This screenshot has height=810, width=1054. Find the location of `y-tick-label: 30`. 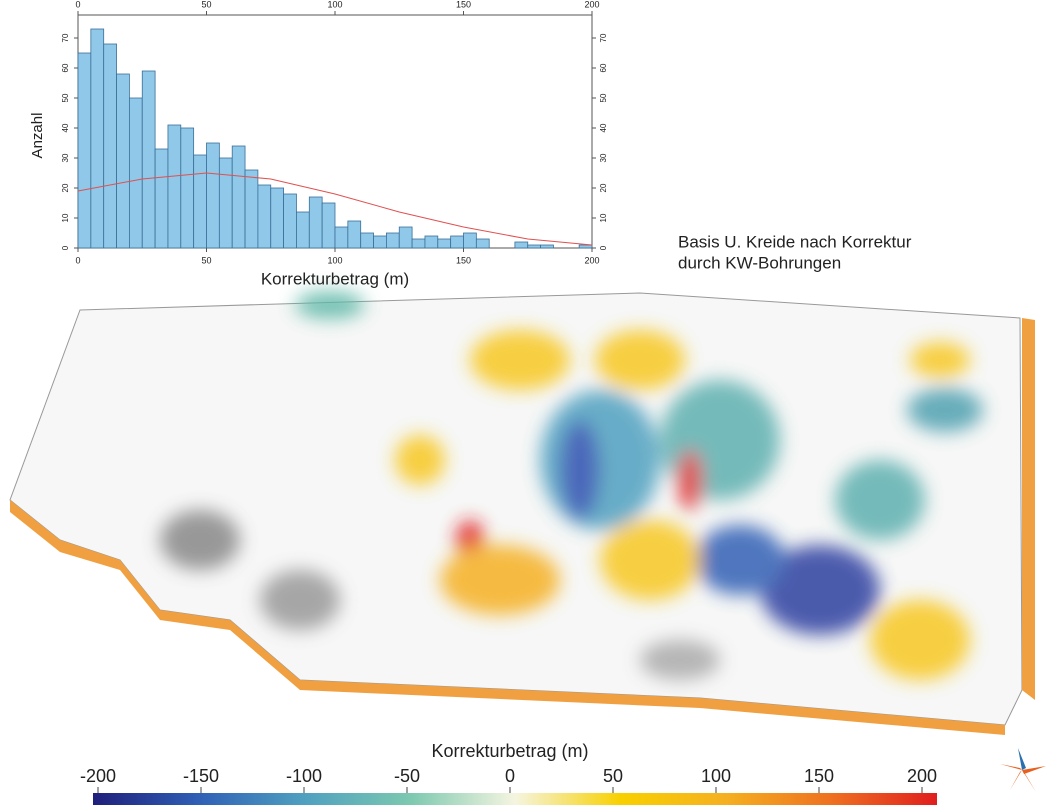

y-tick-label: 30 is located at coordinates (65, 157).